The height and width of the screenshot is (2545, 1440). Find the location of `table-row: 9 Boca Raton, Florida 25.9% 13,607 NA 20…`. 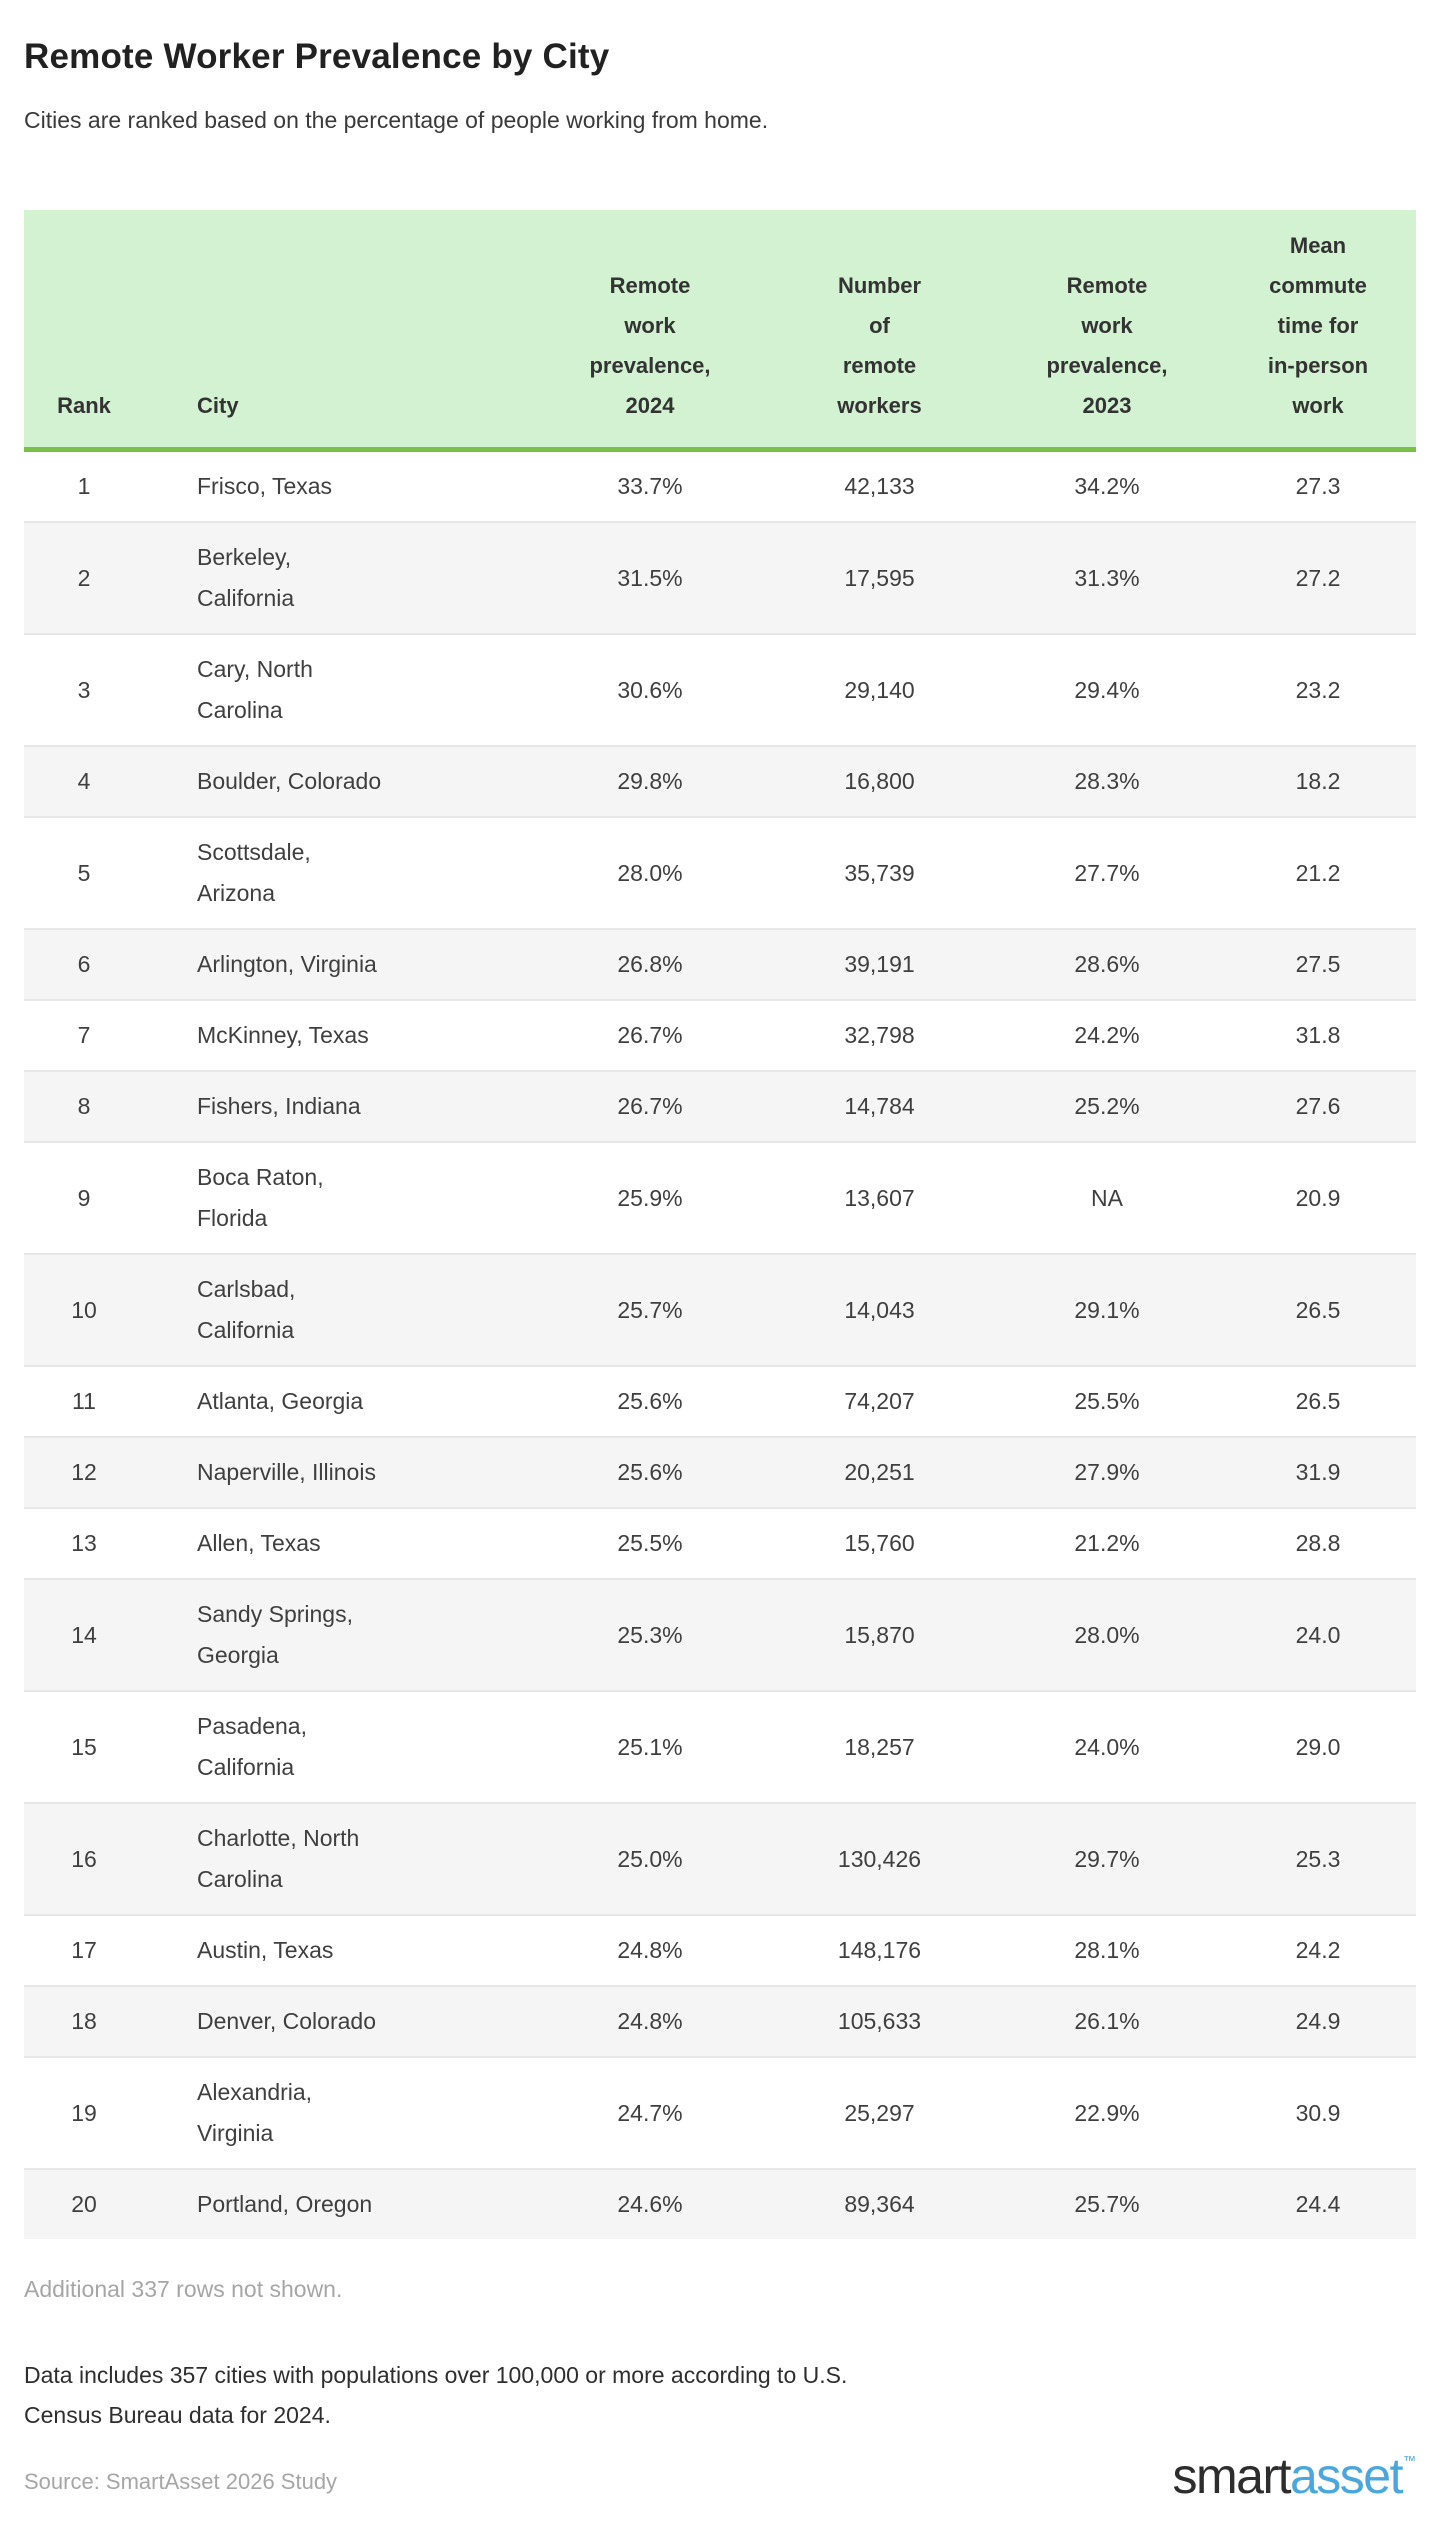

table-row: 9 Boca Raton, Florida 25.9% 13,607 NA 20… is located at coordinates (720, 1197).